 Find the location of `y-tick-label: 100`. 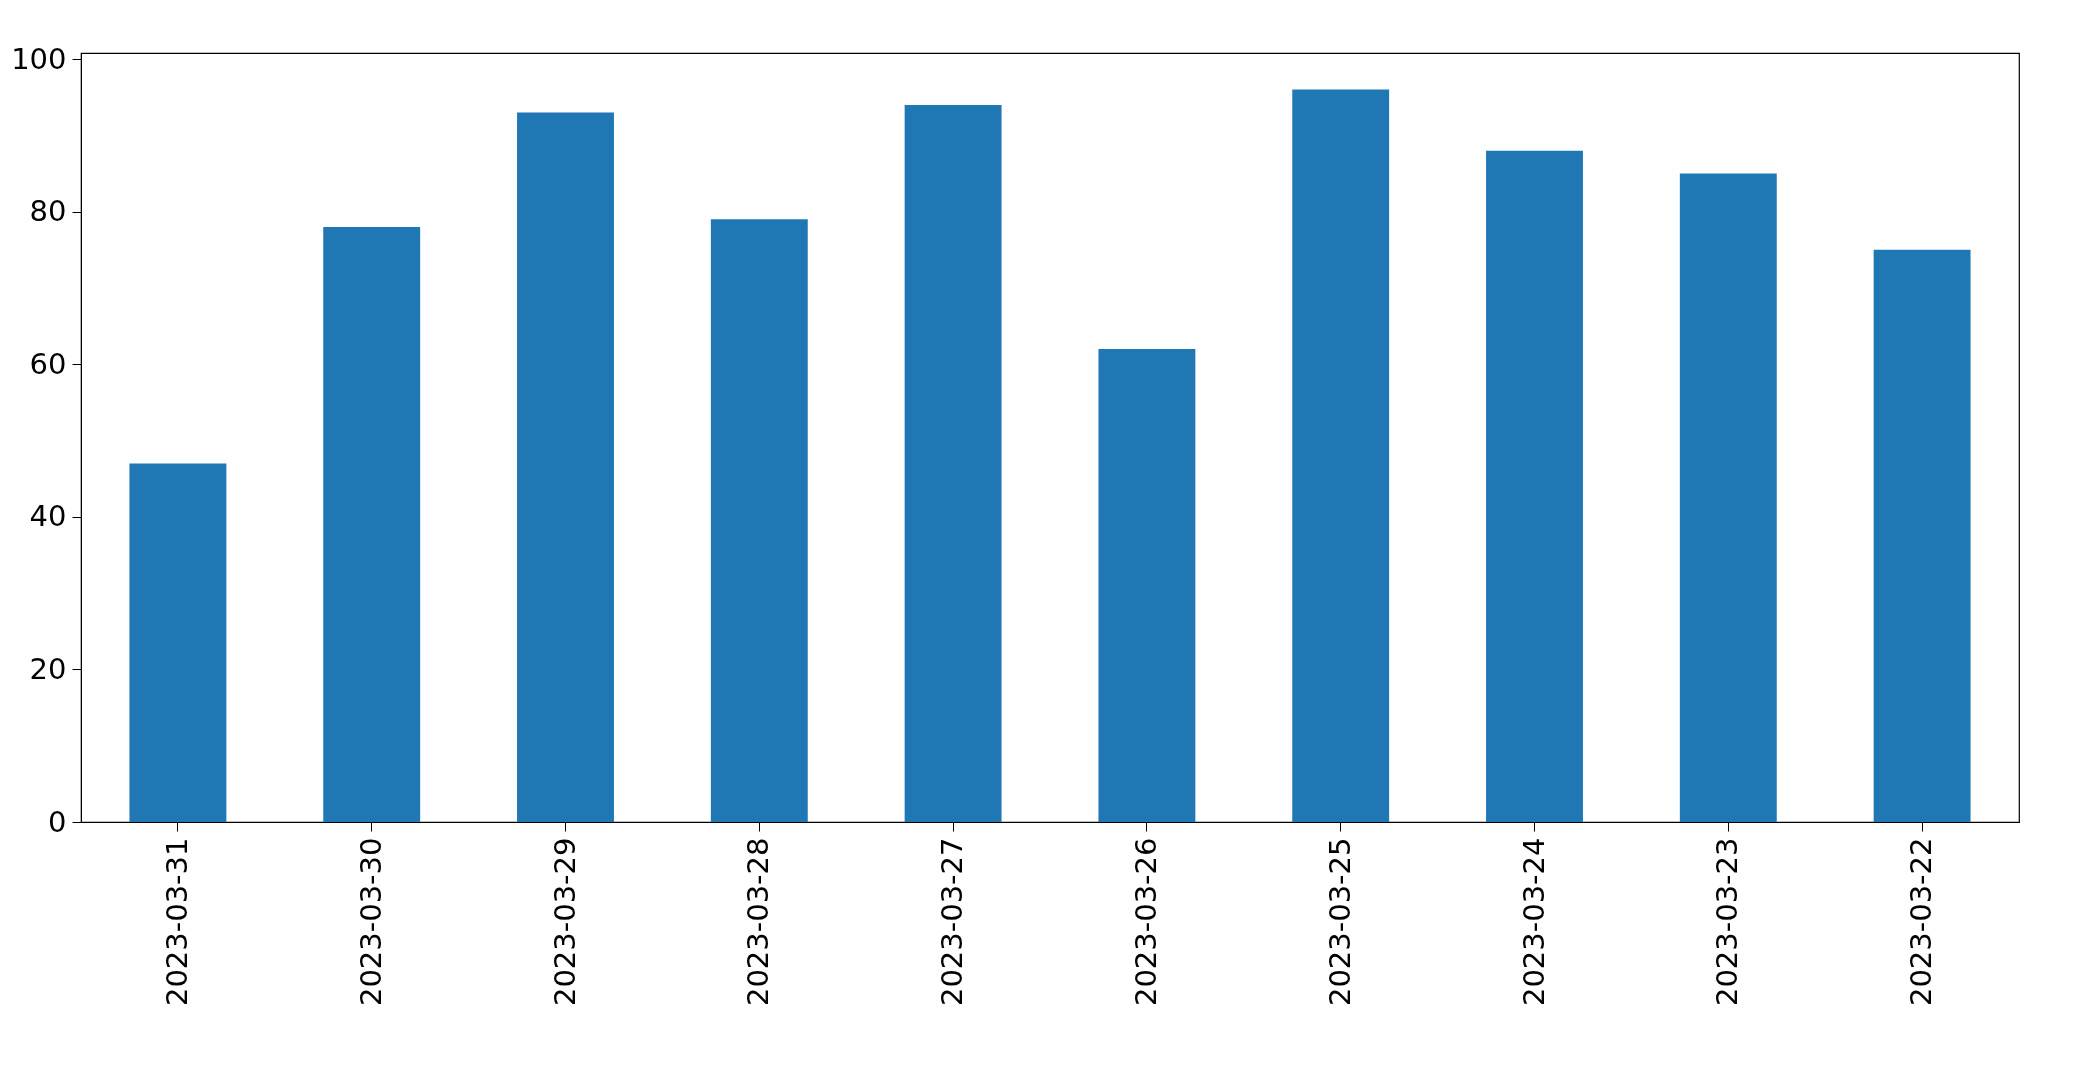

y-tick-label: 100 is located at coordinates (39, 58).